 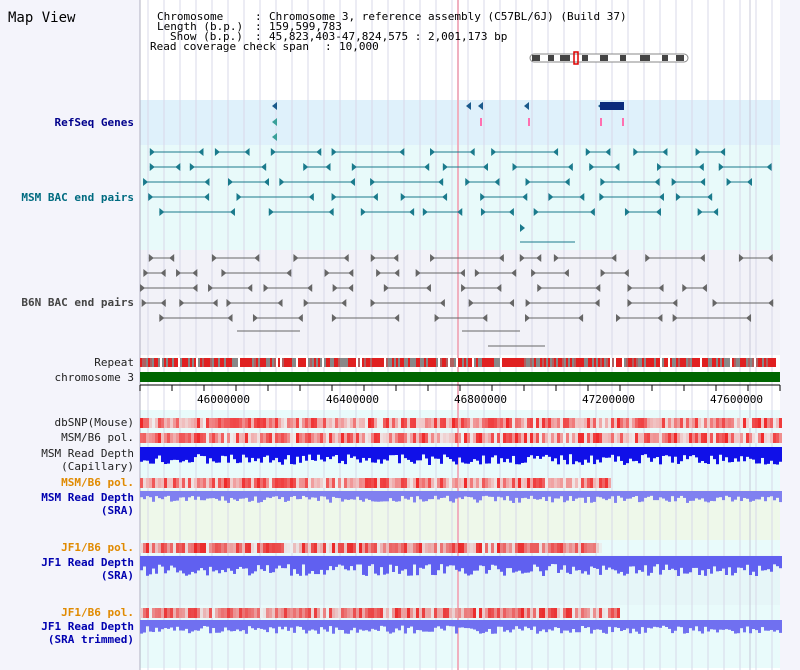 I want to click on show-value: 45,823,403-47,824,575 : 2,001,173 bp, so click(x=388, y=36).